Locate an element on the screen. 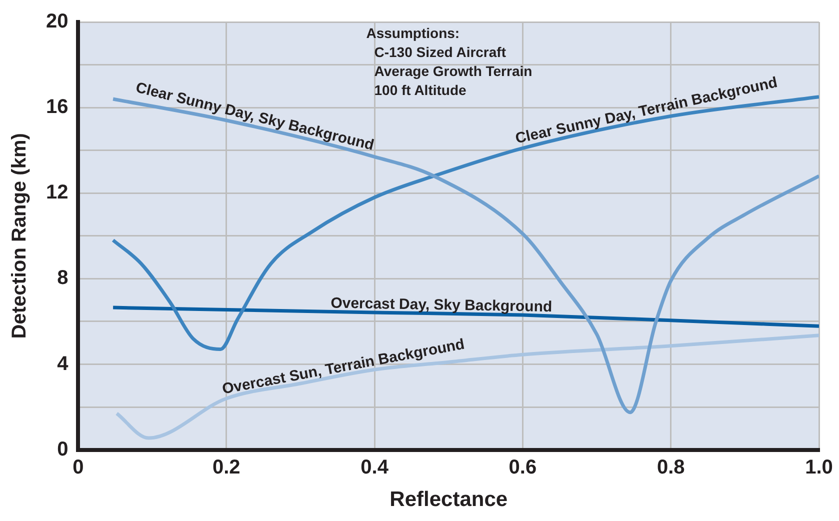 This screenshot has height=521, width=839. x-tick-label: 0.6 is located at coordinates (522, 467).